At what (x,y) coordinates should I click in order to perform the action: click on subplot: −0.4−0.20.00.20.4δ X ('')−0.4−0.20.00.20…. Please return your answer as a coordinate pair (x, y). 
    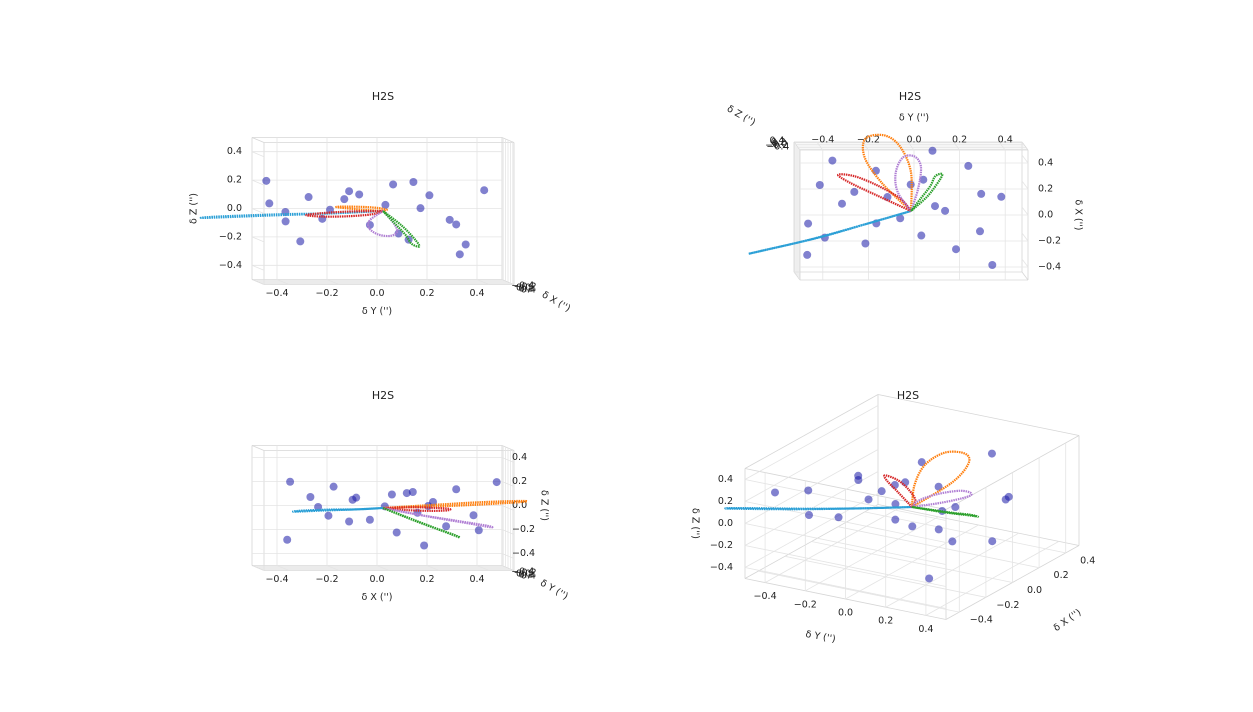
    Looking at the image, I should click on (893, 517).